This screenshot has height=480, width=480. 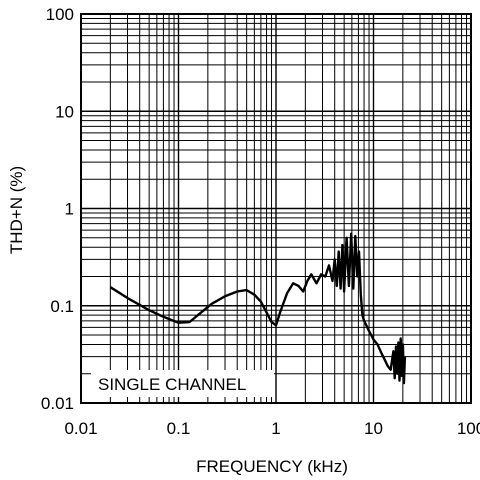 I want to click on x-tick-label: 100, so click(x=468, y=428).